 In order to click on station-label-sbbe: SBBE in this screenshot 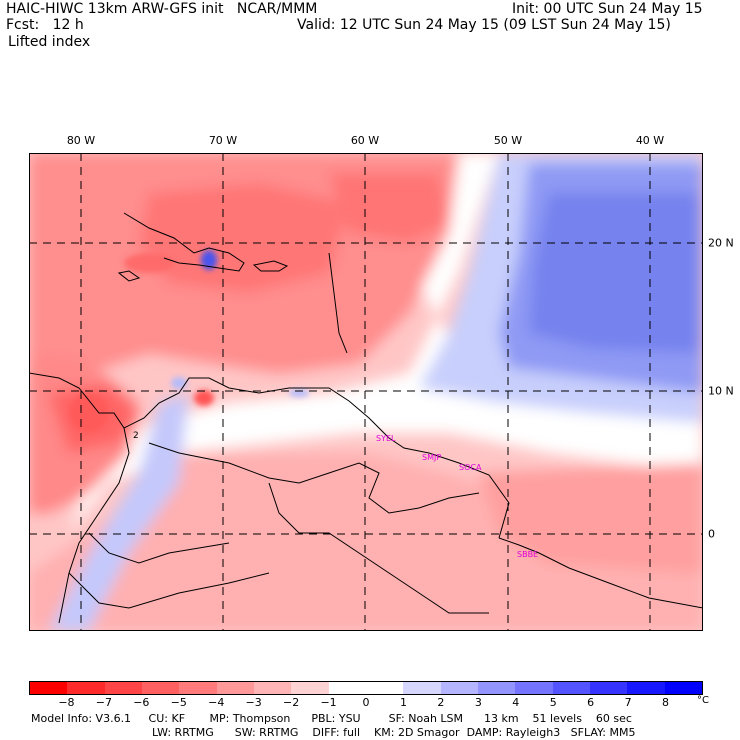, I will do `click(527, 554)`.